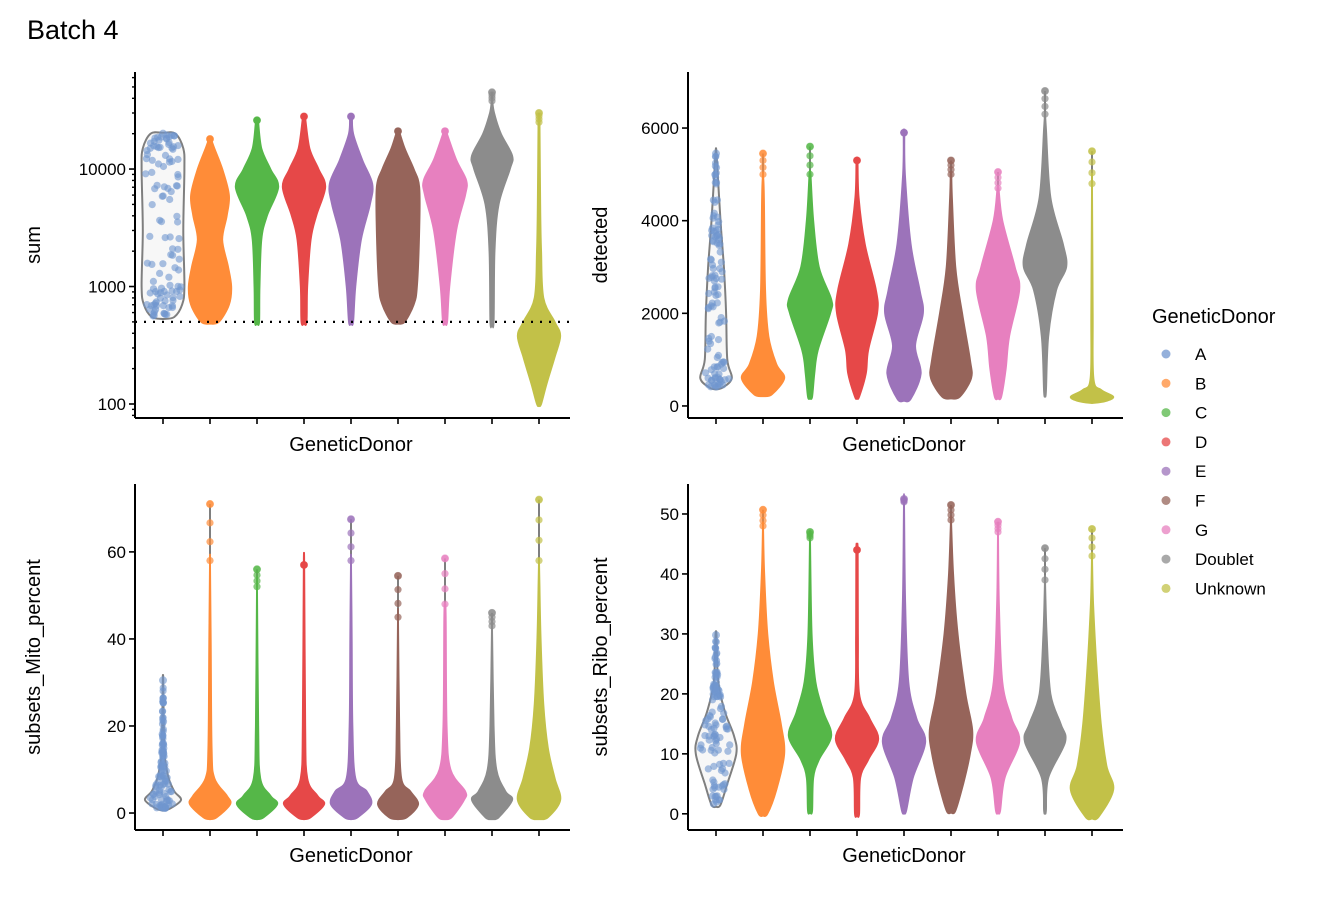 This screenshot has height=900, width=1344. What do you see at coordinates (112, 404) in the screenshot?
I see `y-tick-label: 100` at bounding box center [112, 404].